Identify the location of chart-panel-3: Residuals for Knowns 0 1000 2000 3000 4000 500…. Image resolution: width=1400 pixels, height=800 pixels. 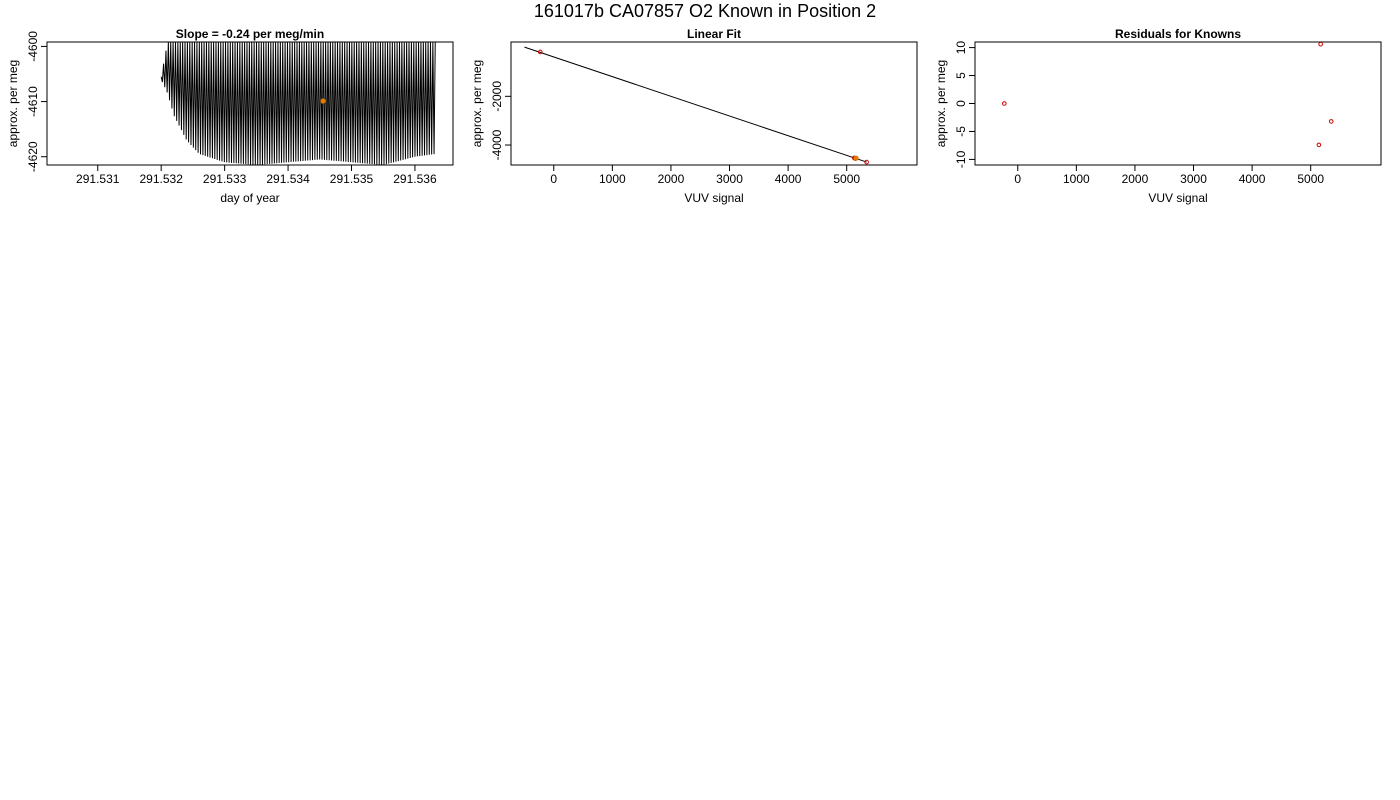
(1158, 116).